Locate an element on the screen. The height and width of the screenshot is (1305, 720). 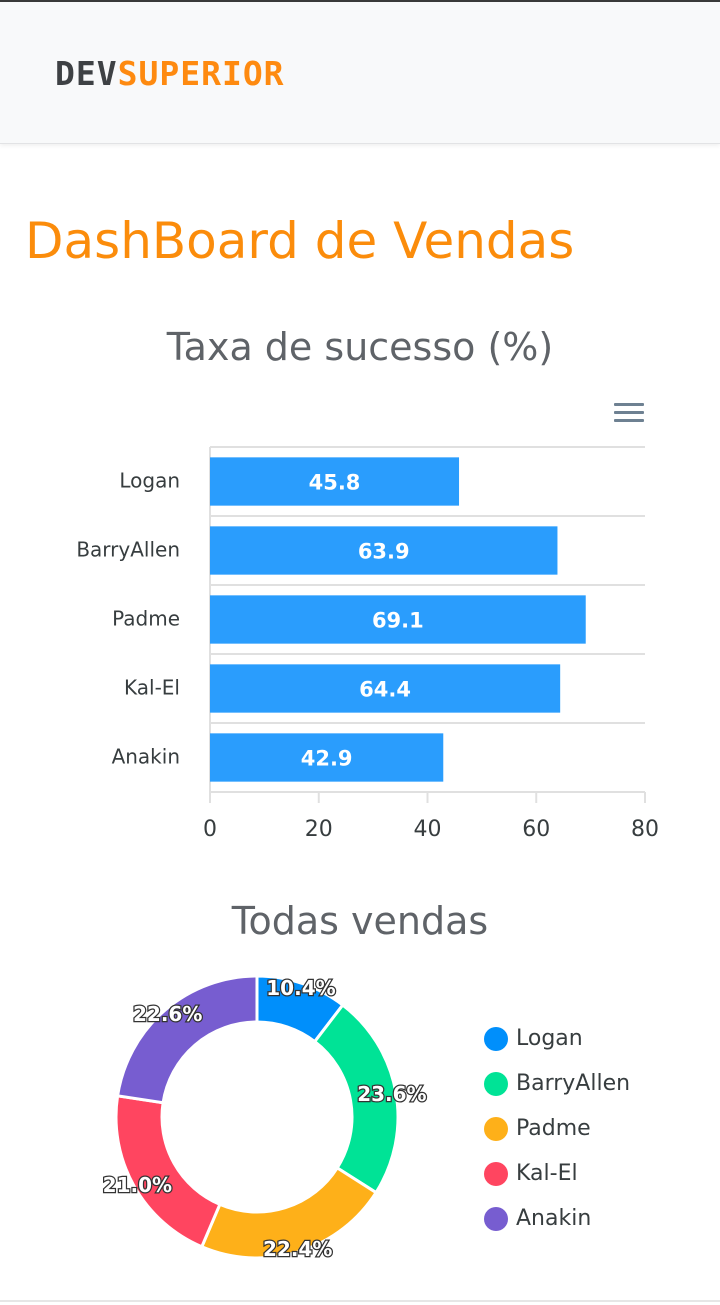
bar-data-label: 64.4 is located at coordinates (385, 690).